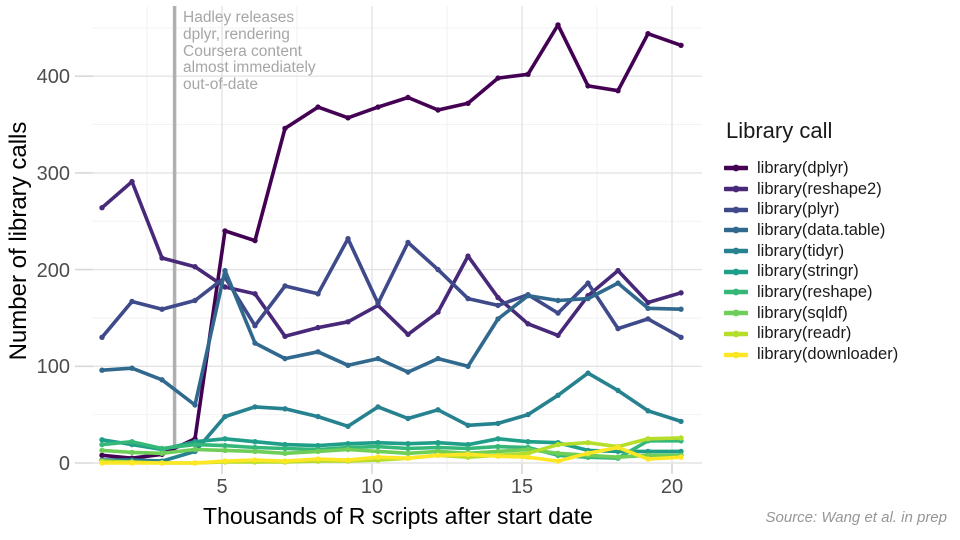 This screenshot has width=960, height=540. Describe the element at coordinates (391, 445) in the screenshot. I see `series-line-stringr` at that location.